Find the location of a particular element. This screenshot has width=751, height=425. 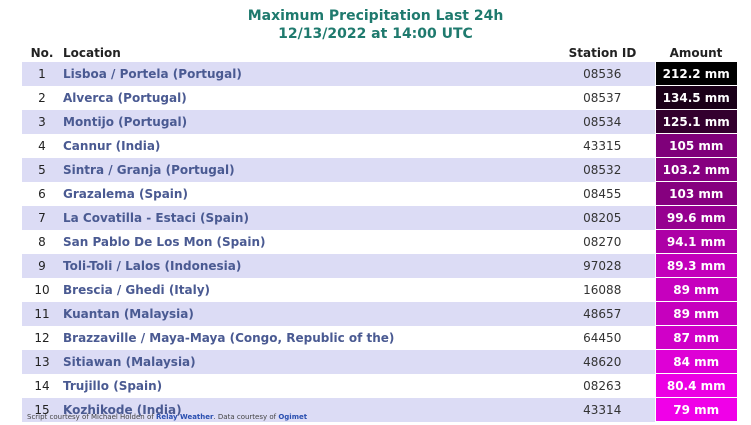

column-header-no: No. is located at coordinates (42, 53).